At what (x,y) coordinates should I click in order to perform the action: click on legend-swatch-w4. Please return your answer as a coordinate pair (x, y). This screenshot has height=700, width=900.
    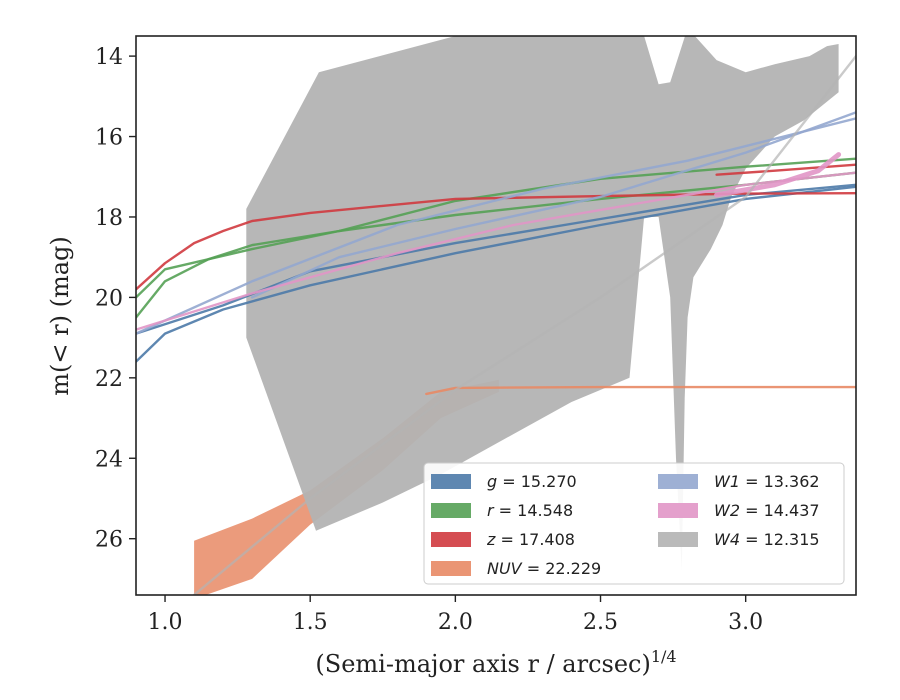
    Looking at the image, I should click on (678, 539).